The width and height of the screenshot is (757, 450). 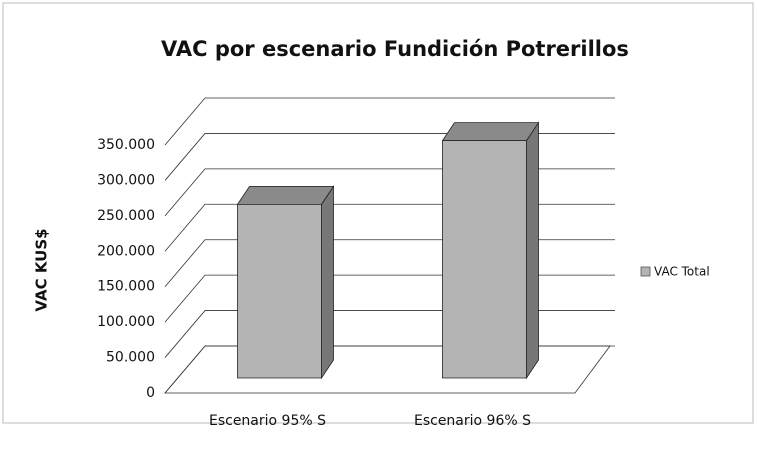 I want to click on grid-line, so click(x=389, y=121).